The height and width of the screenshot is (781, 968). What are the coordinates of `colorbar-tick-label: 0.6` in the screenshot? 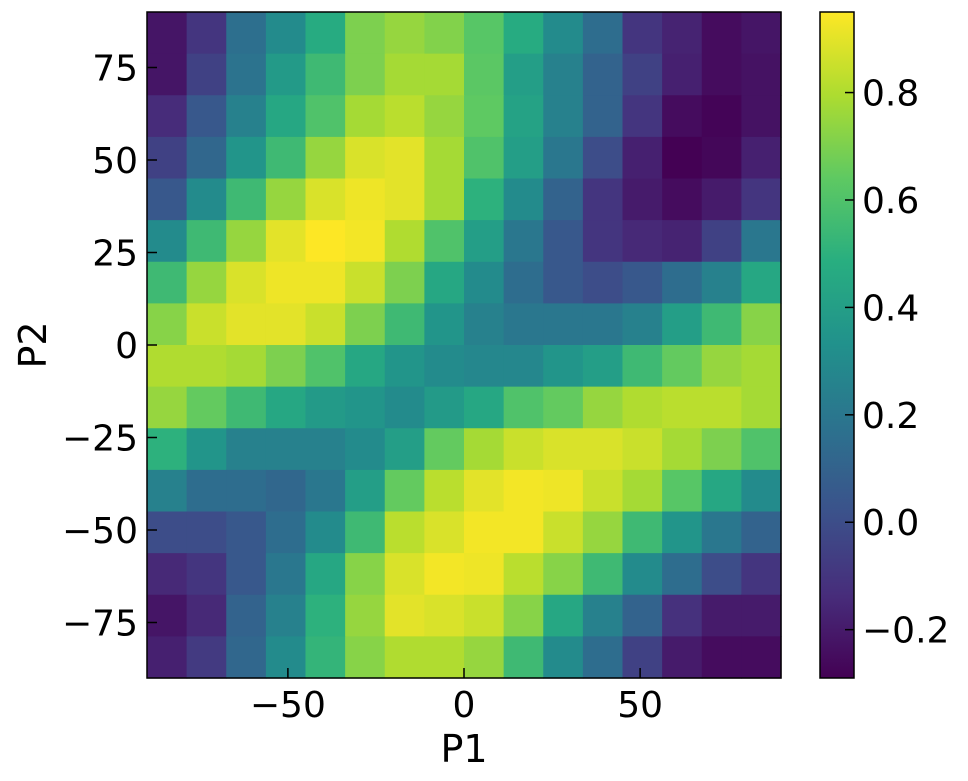 It's located at (890, 201).